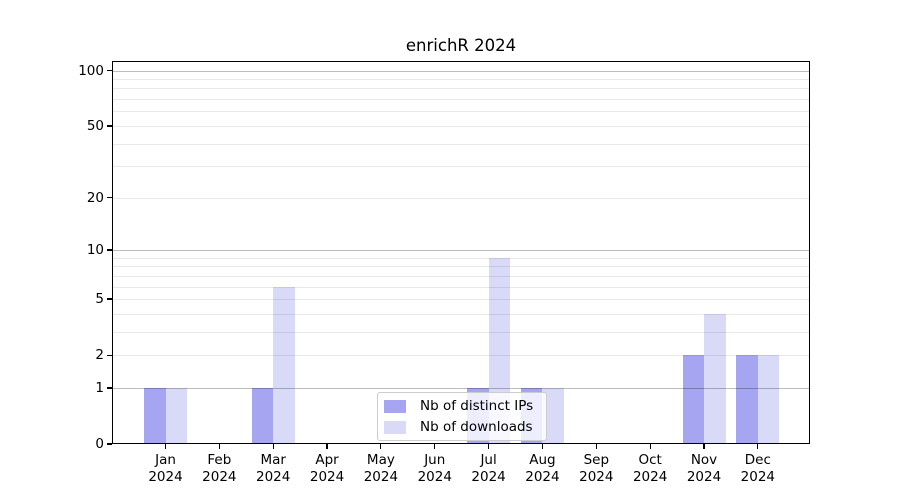 This screenshot has height=500, width=900. What do you see at coordinates (704, 460) in the screenshot?
I see `x-tick-month: Nov` at bounding box center [704, 460].